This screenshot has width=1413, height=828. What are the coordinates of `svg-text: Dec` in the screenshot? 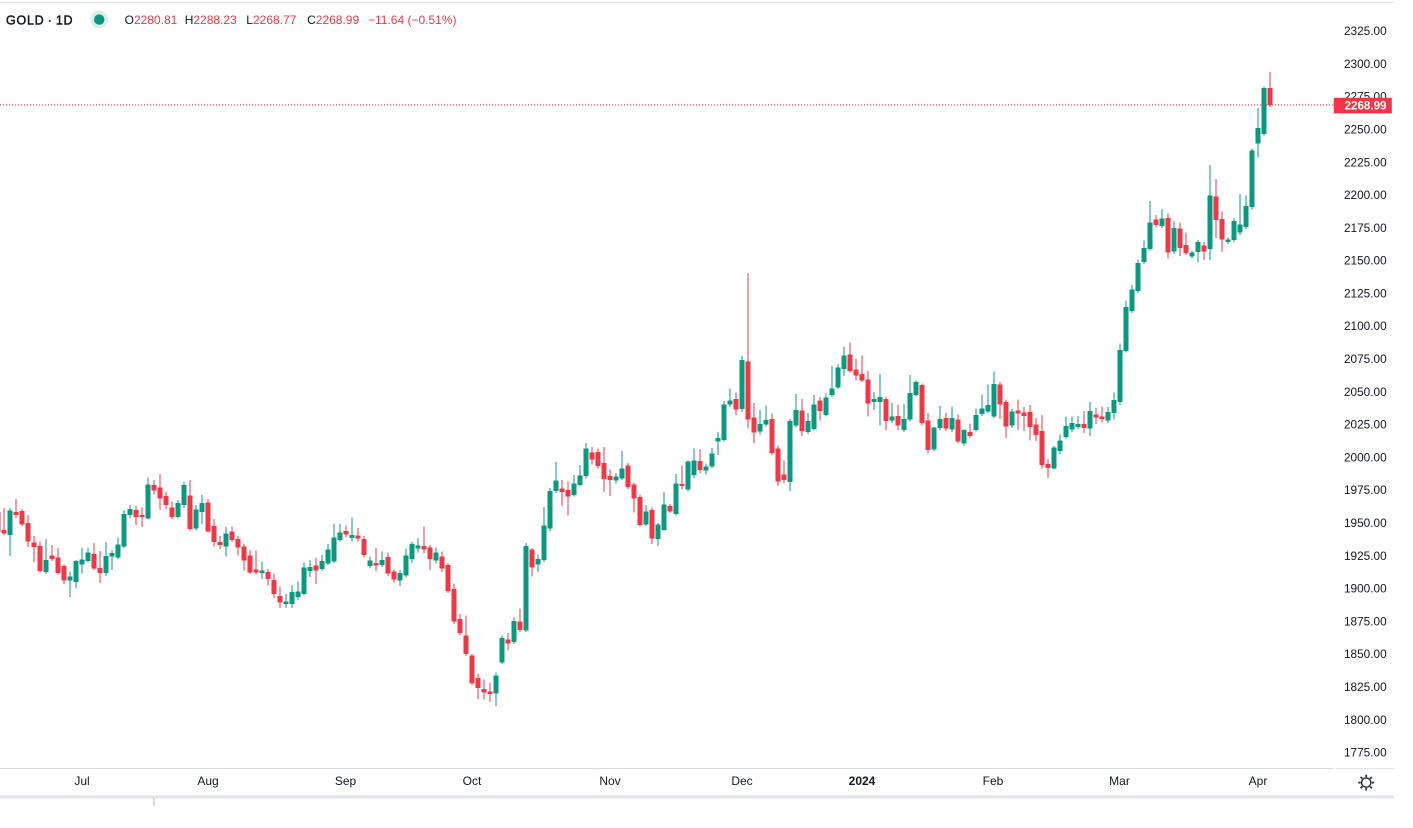 It's located at (741, 781).